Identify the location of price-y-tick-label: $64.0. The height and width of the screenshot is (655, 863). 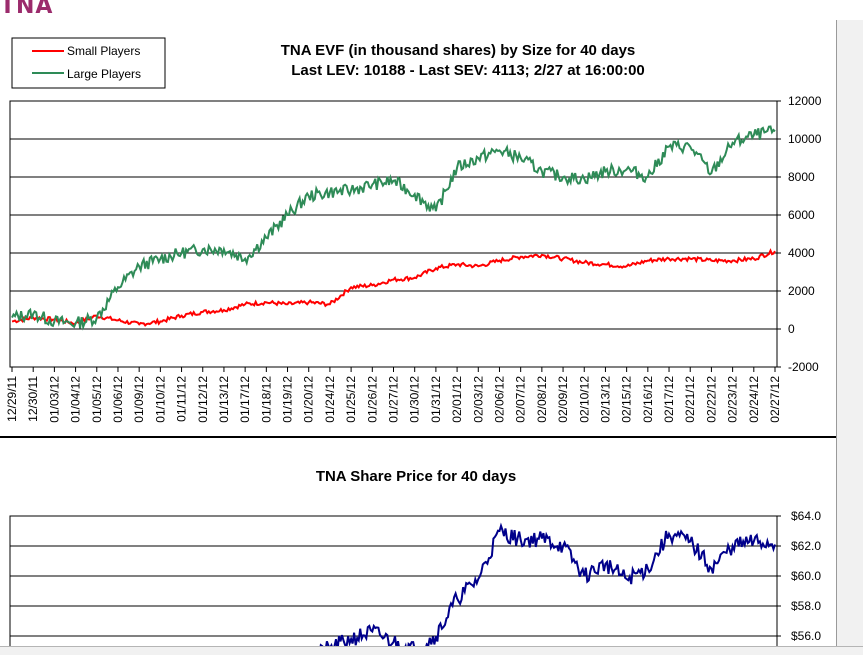
(806, 516).